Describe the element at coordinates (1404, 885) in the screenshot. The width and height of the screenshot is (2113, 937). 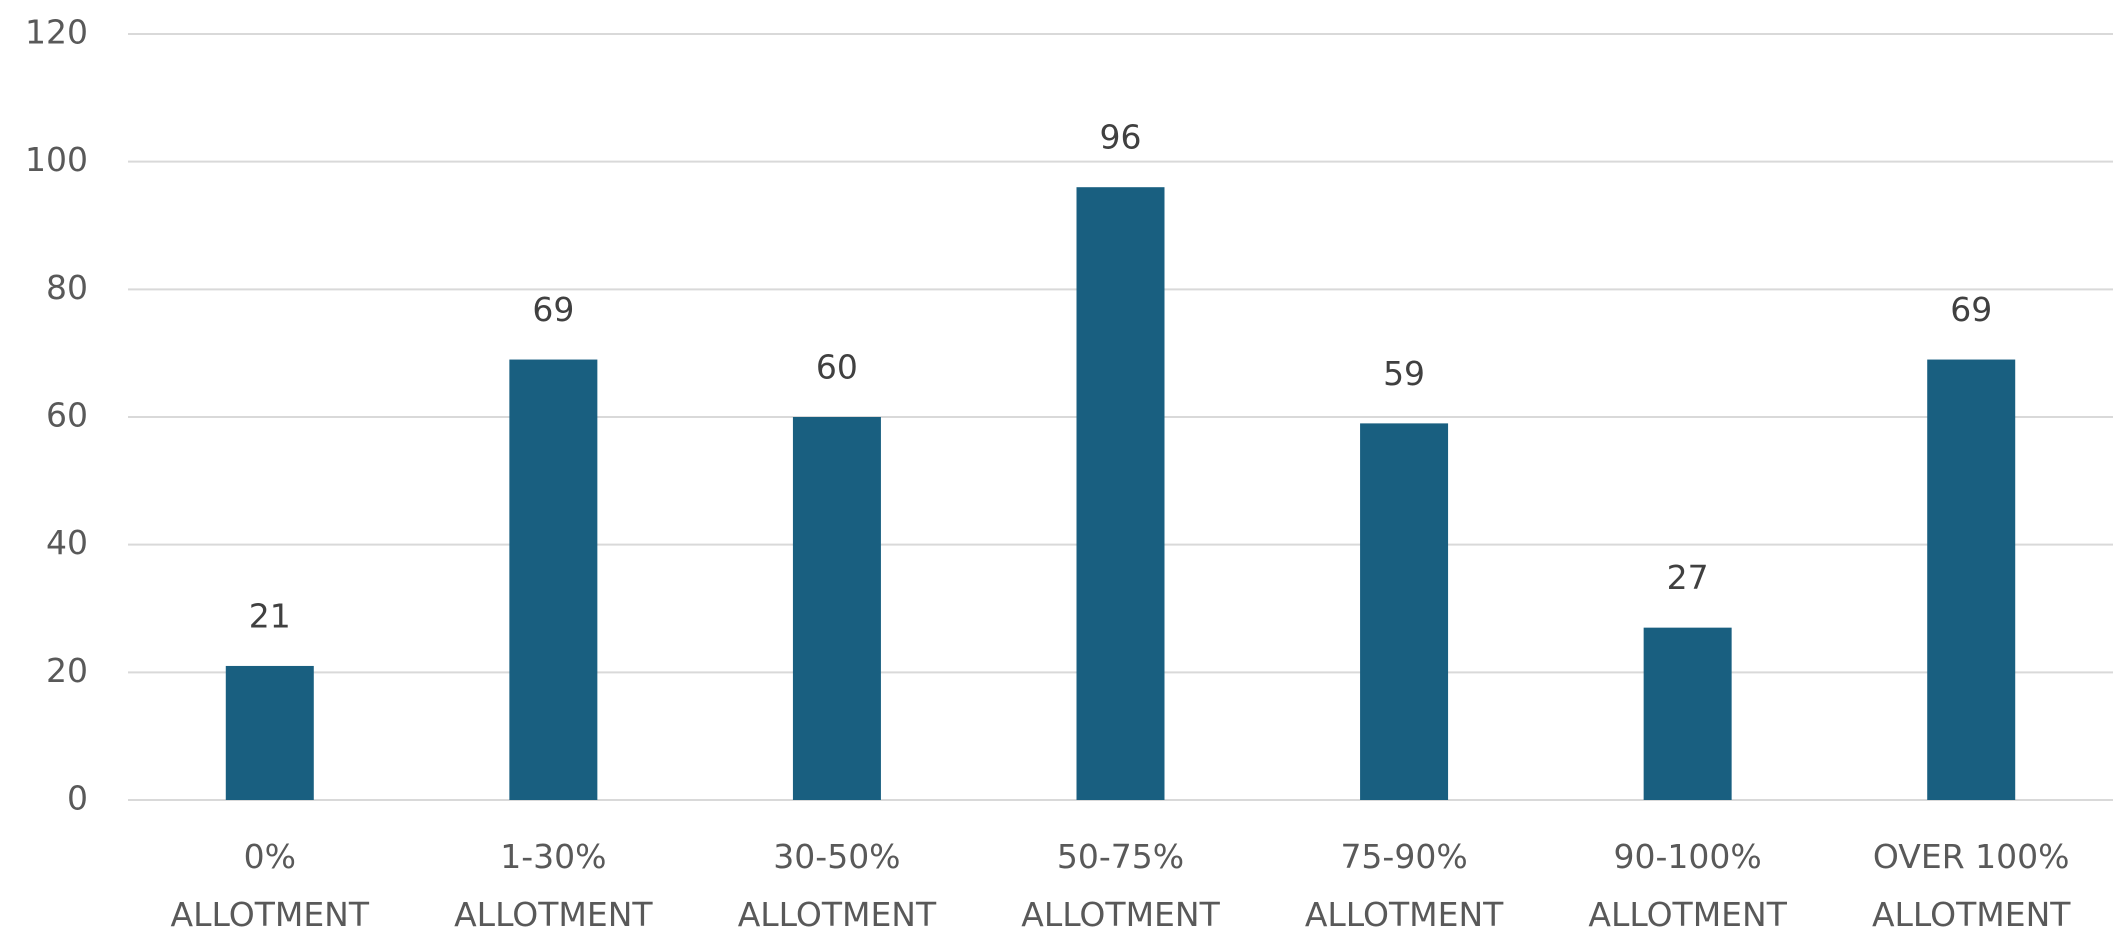
I see `x-tick-label: 75-90% ALLOTMENT` at that location.